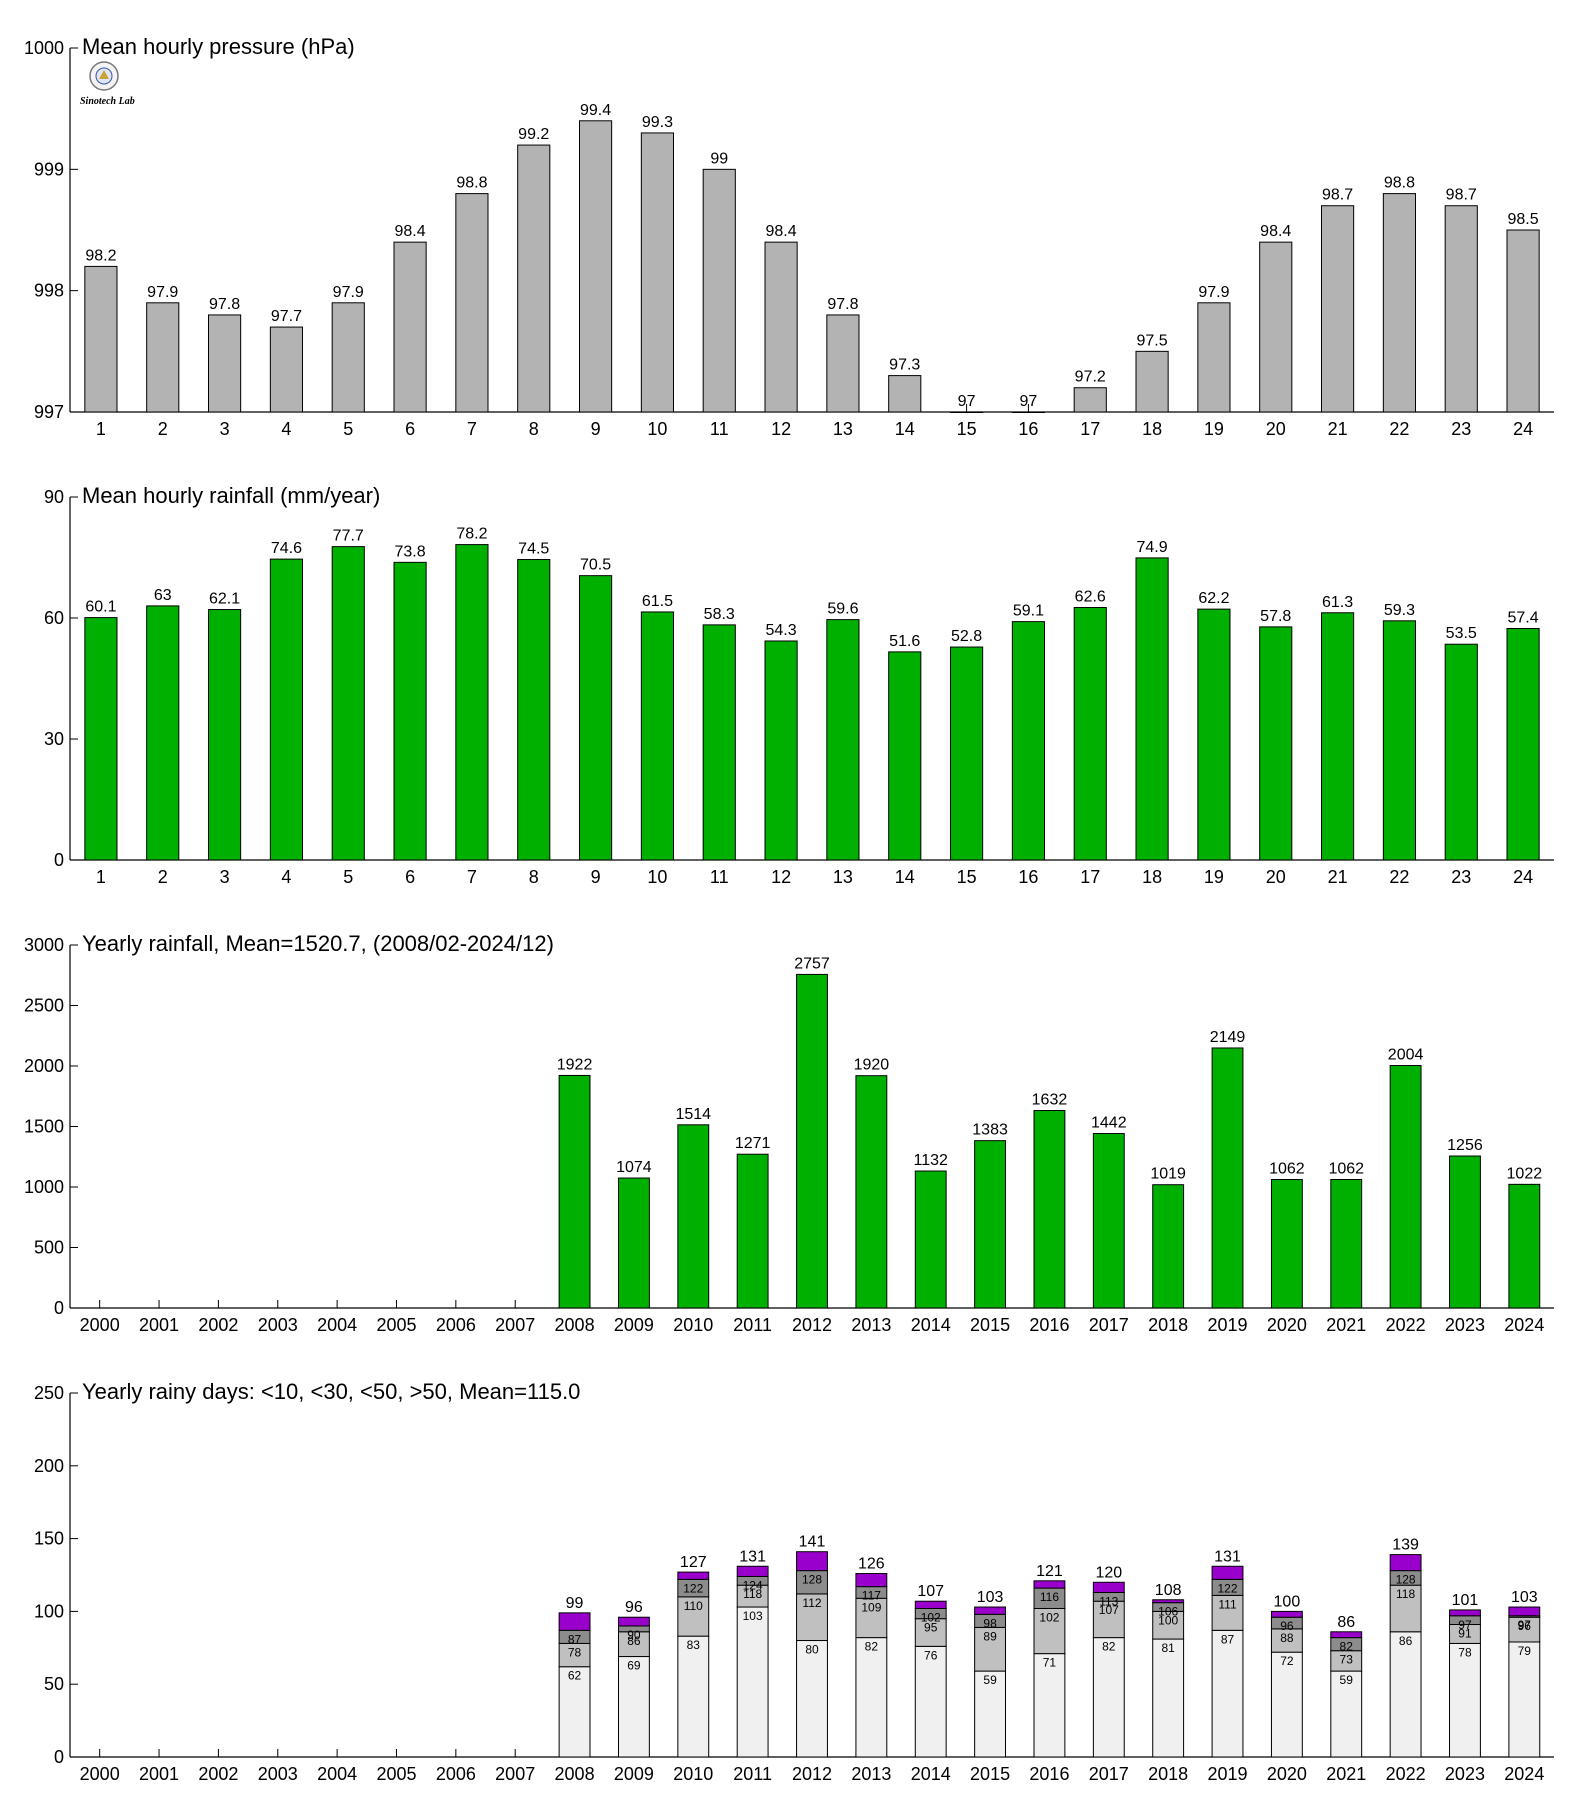 Image resolution: width=1580 pixels, height=1800 pixels. Describe the element at coordinates (49, 1539) in the screenshot. I see `y-tick-label: 150` at that location.